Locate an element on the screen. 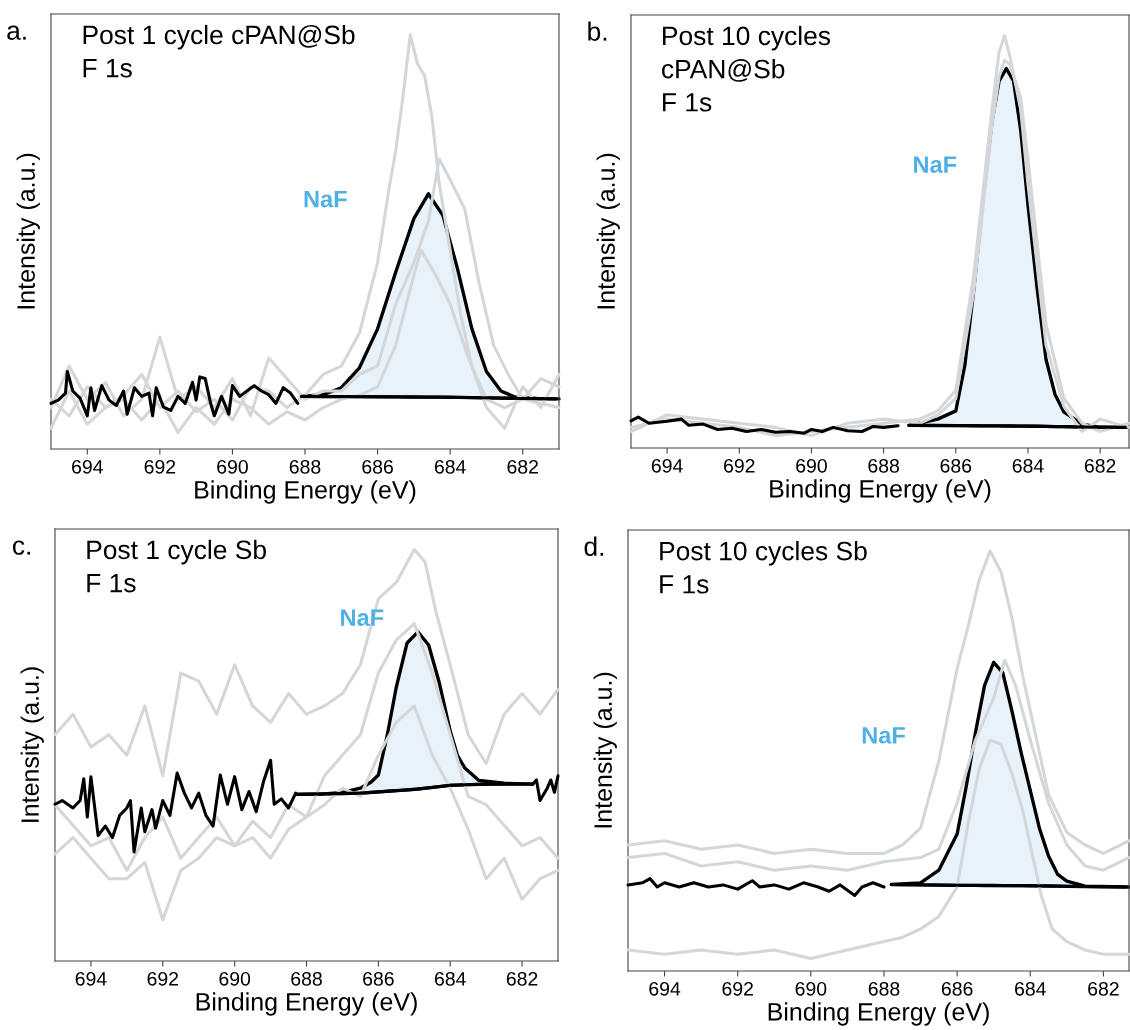 This screenshot has width=1130, height=1030. chart-title: Post 1 cycle Sb F 1s is located at coordinates (176, 566).